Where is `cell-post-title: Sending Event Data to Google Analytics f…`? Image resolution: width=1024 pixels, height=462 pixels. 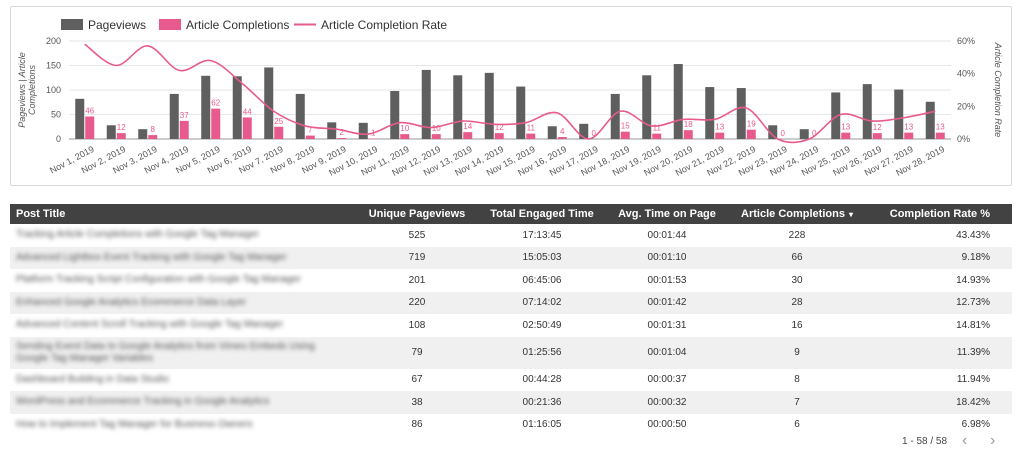 cell-post-title: Sending Event Data to Google Analytics f… is located at coordinates (181, 353).